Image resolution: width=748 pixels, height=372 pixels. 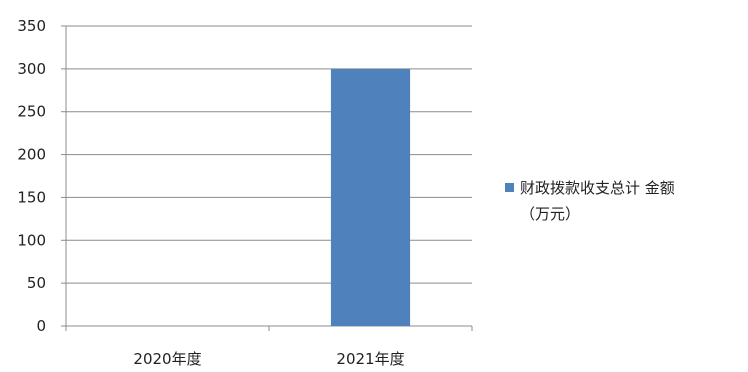 I want to click on legend-label-line1: 财政拨款收支总计 金额, so click(x=597, y=188).